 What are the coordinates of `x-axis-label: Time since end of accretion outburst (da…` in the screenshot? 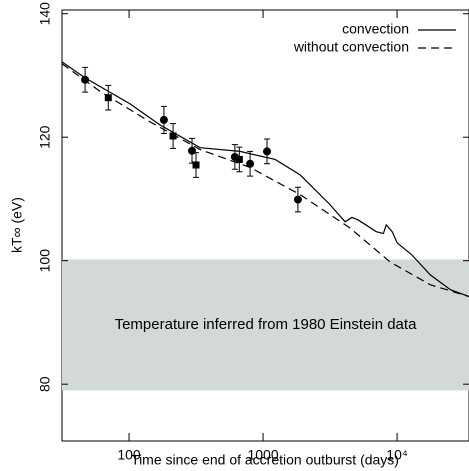 It's located at (265, 460).